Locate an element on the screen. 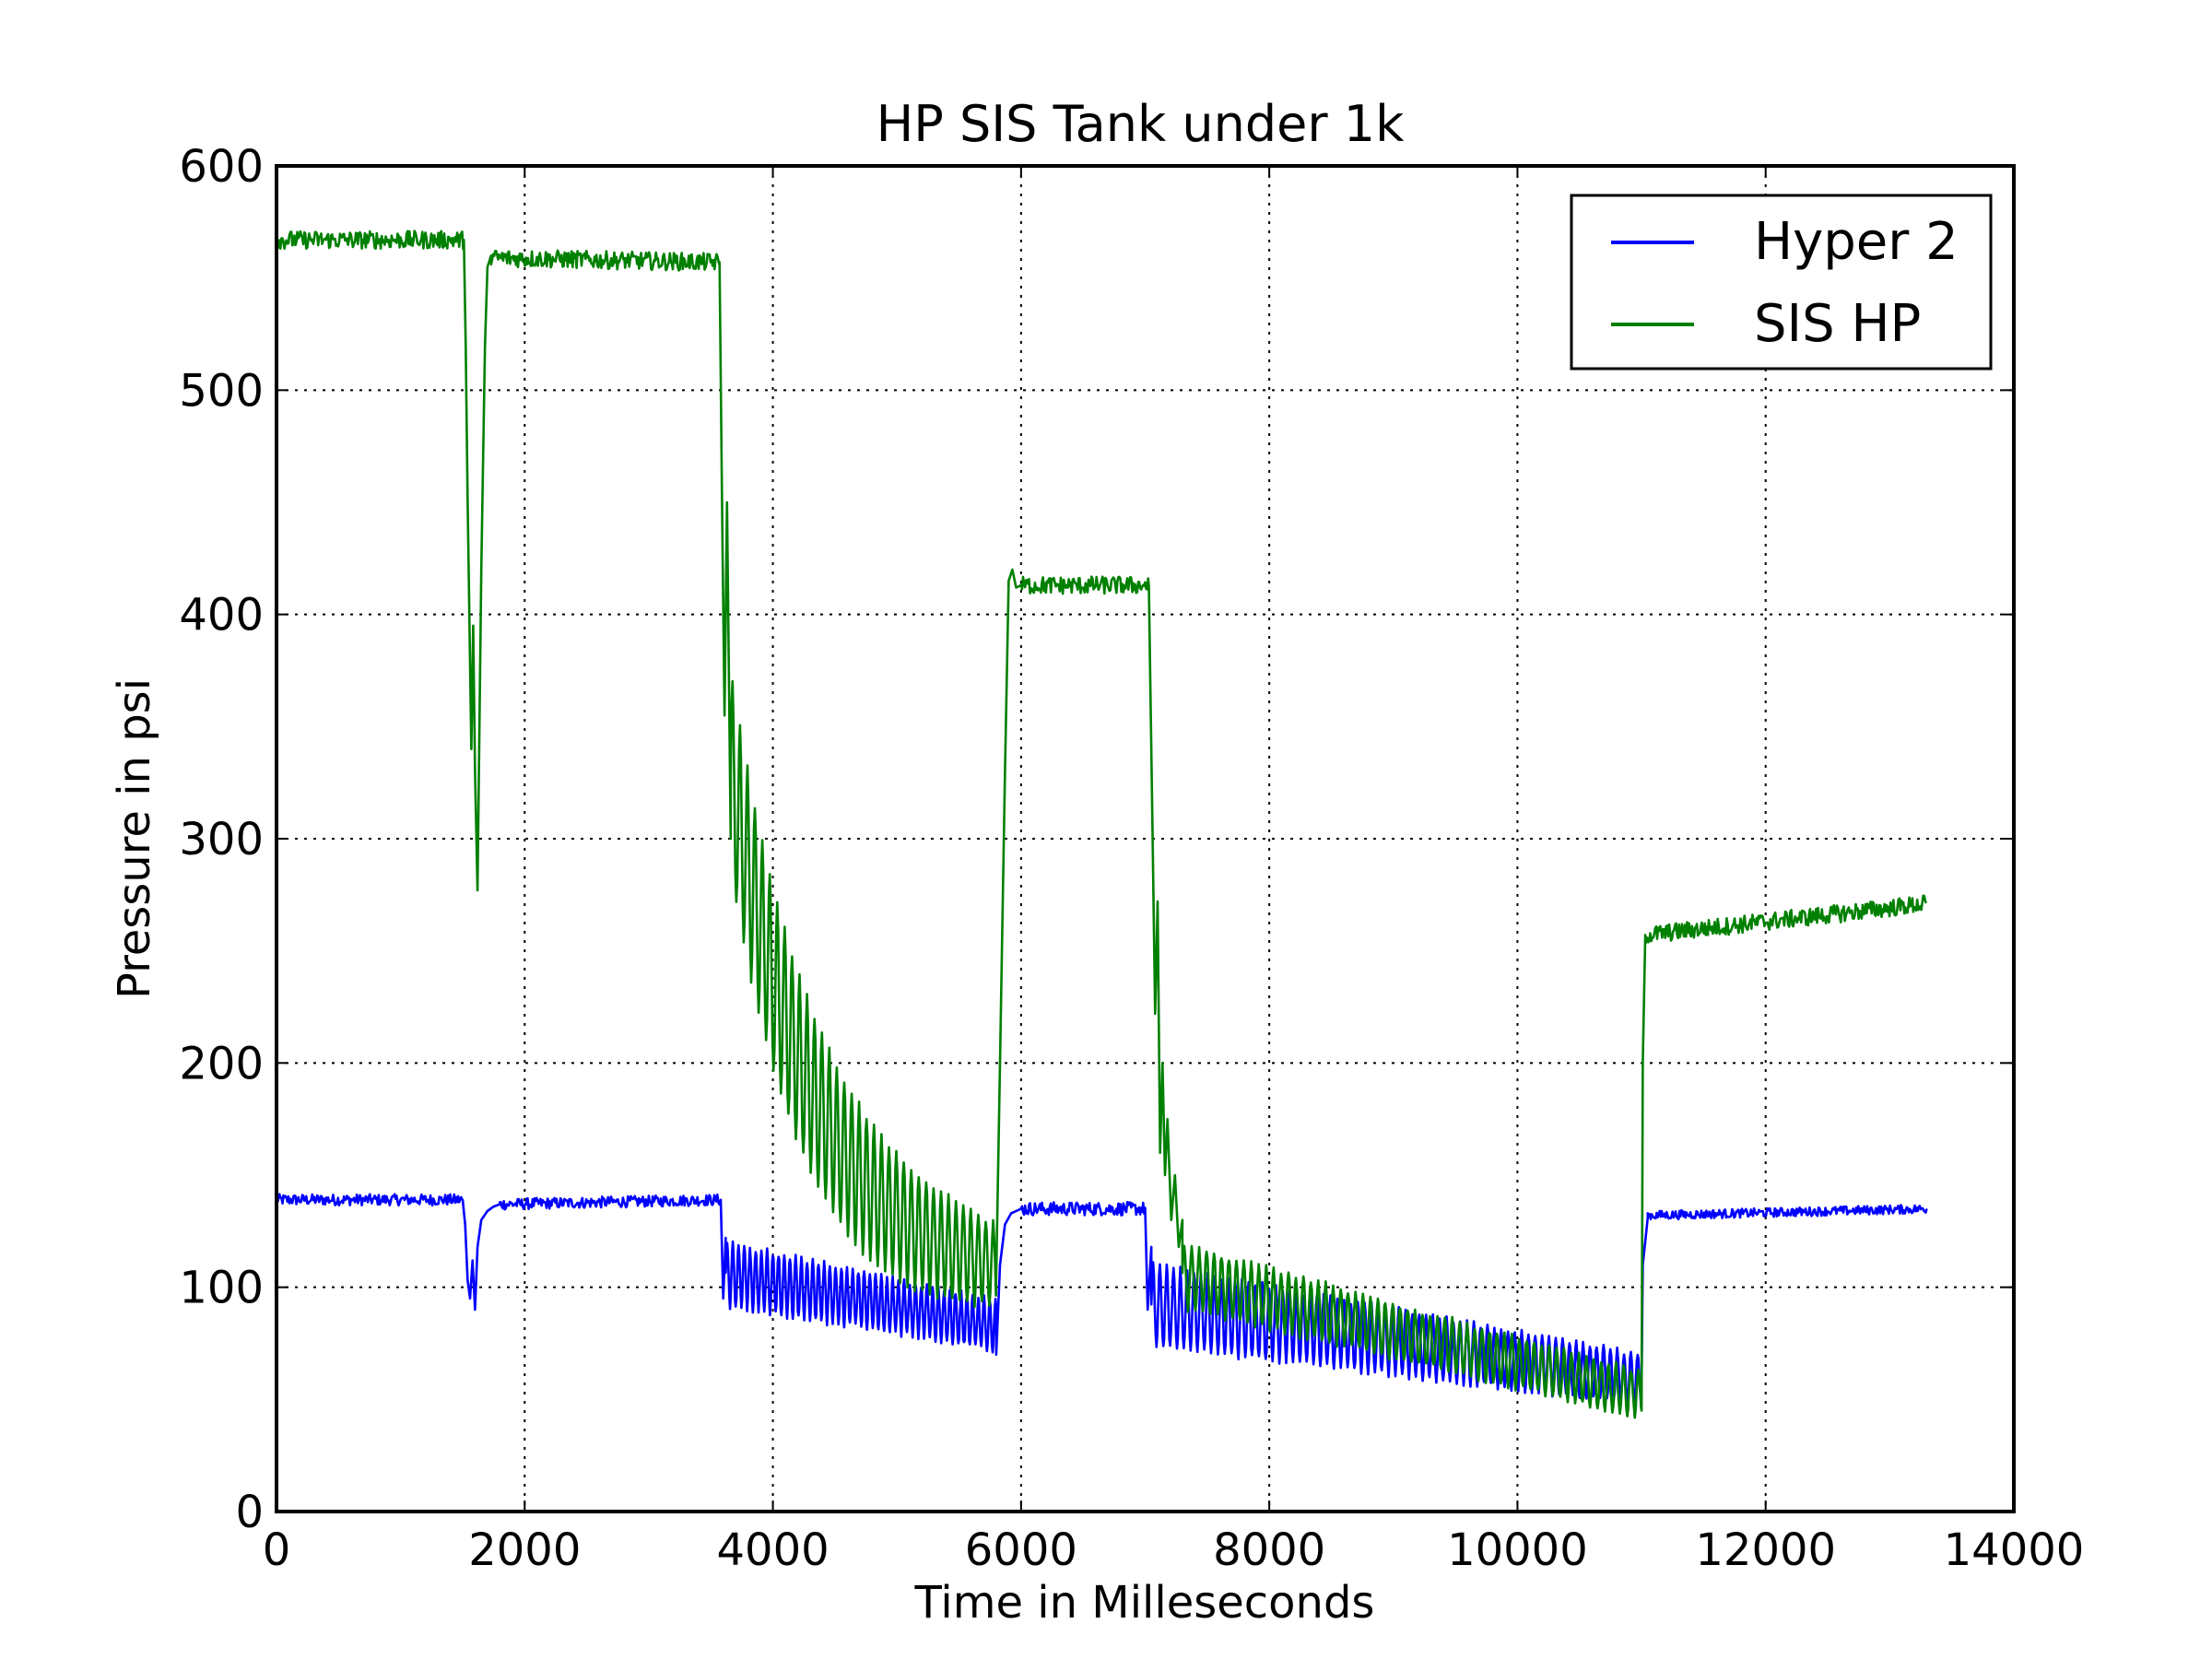 This screenshot has height=1659, width=2212. y-tick-label: 600 is located at coordinates (221, 167).